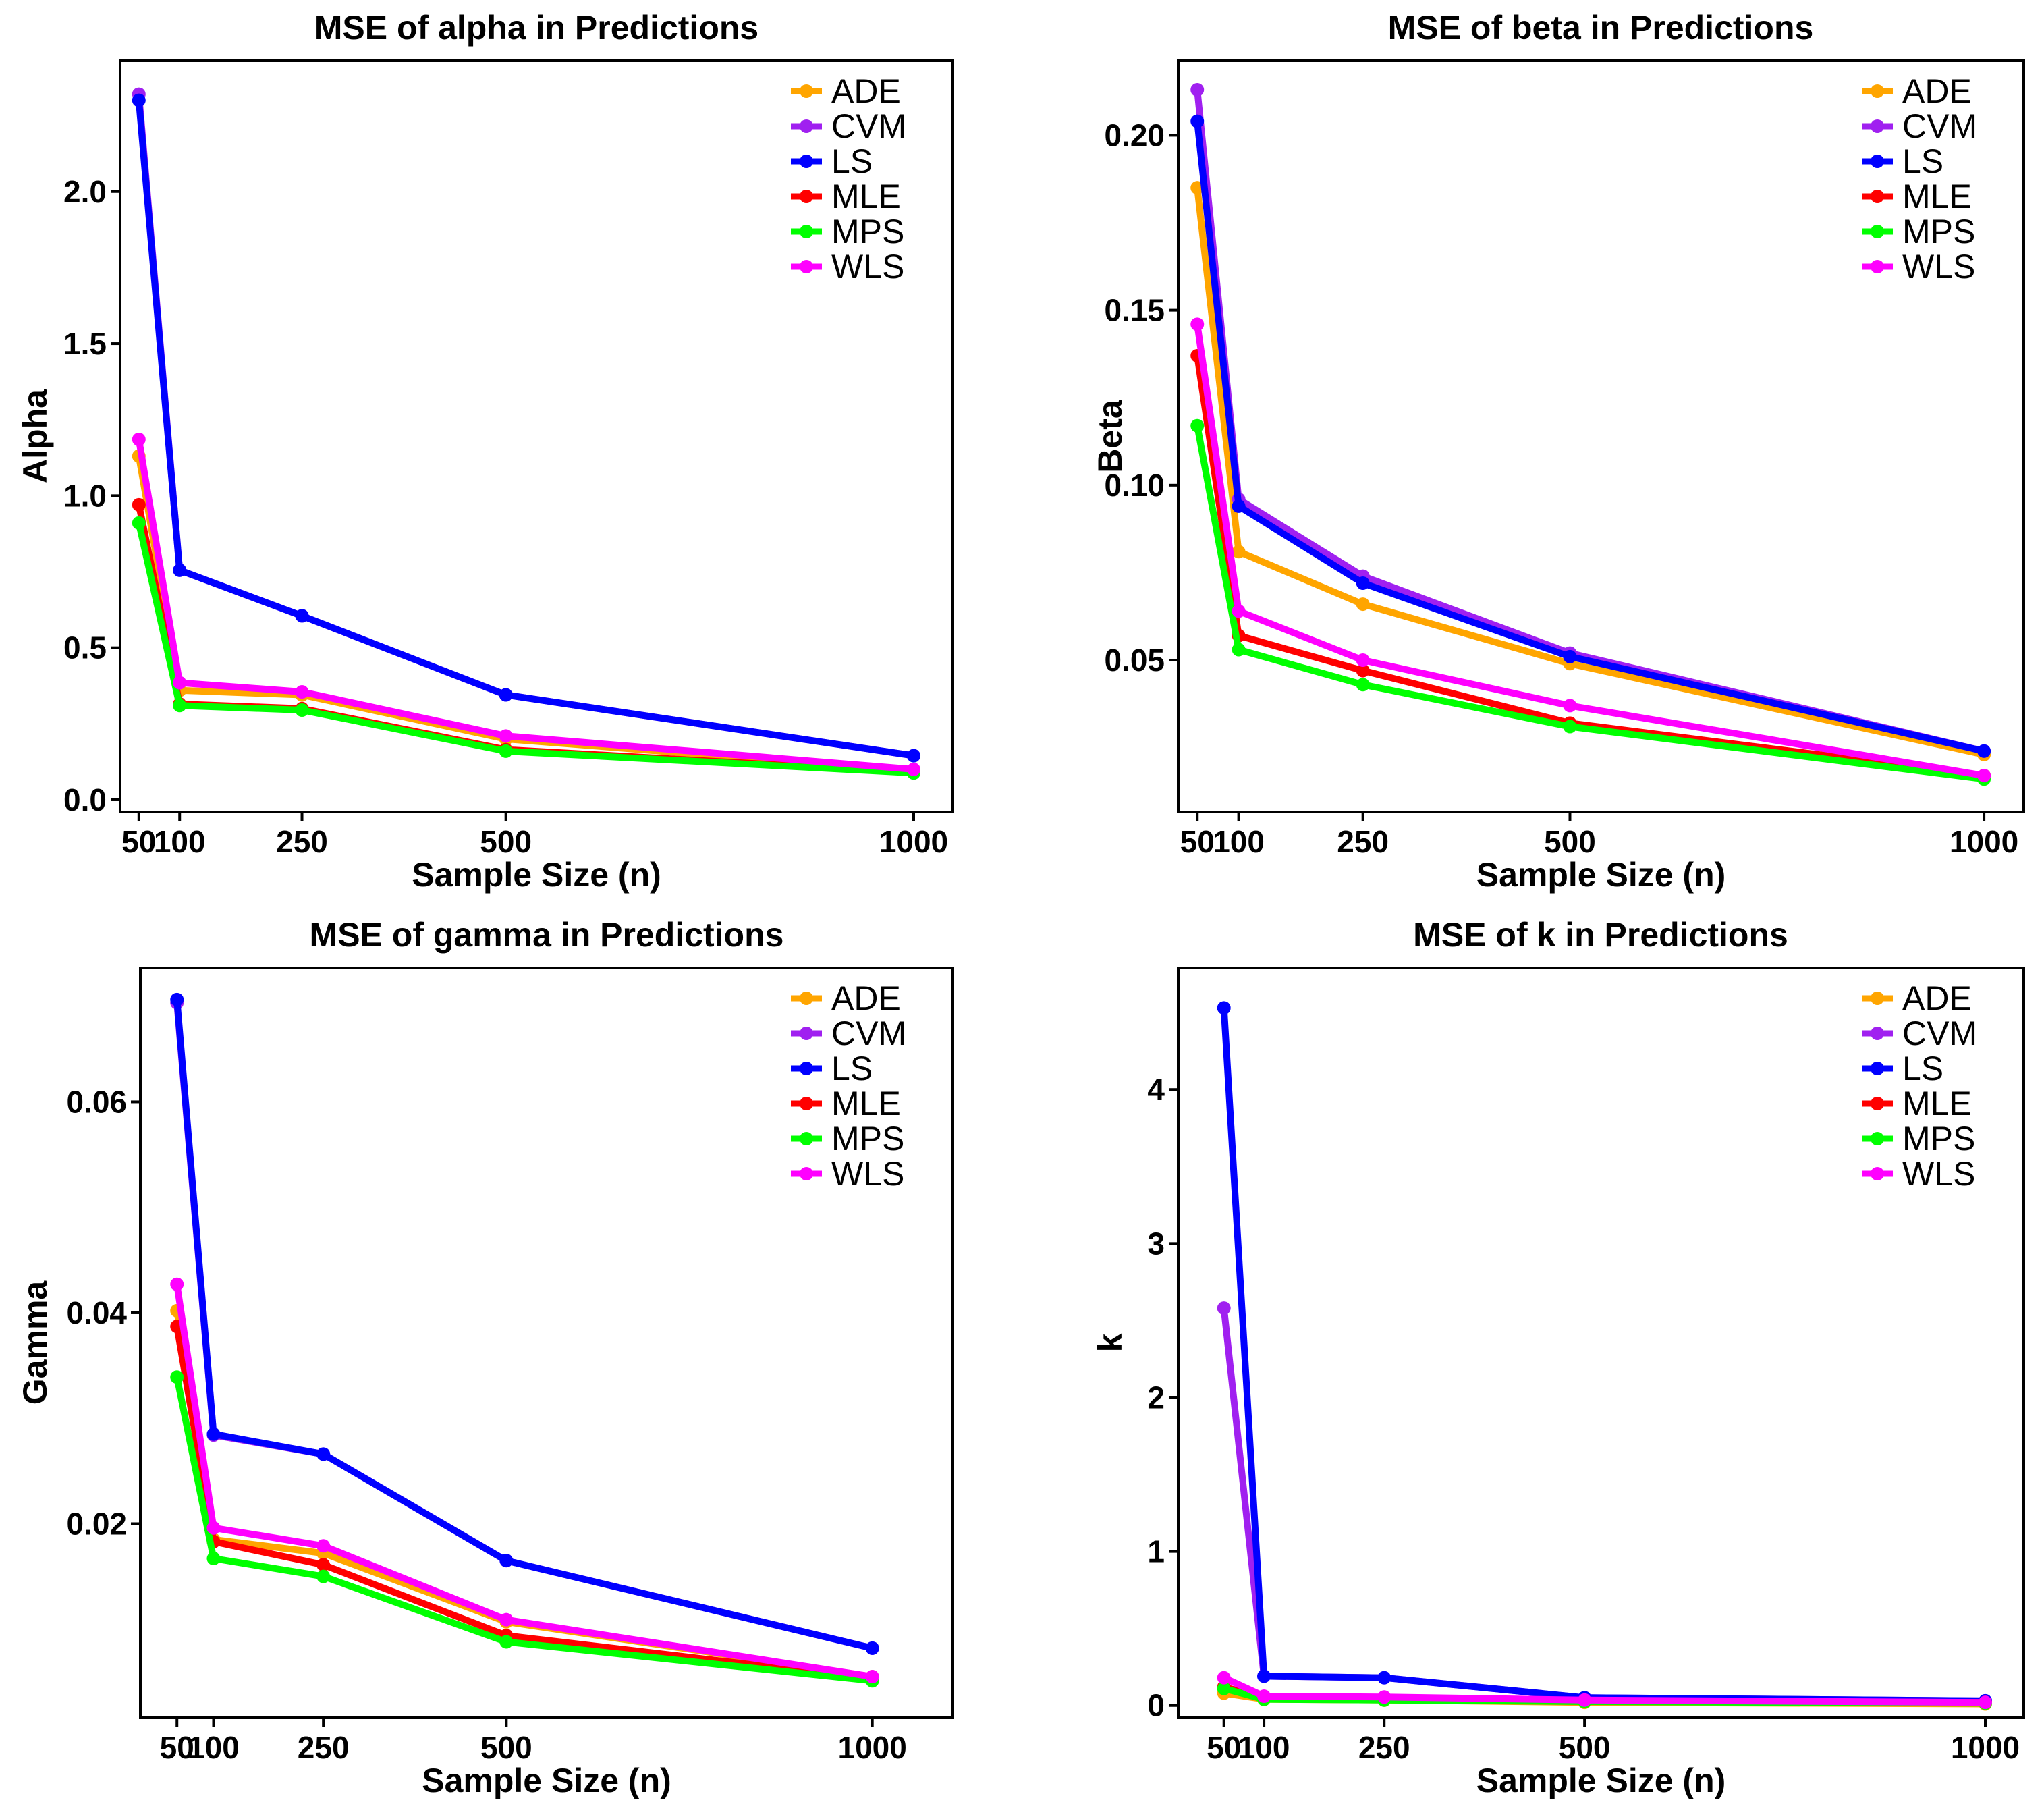 The height and width of the screenshot is (1819, 2044). What do you see at coordinates (97, 1523) in the screenshot?
I see `y-tick-label: 0.02` at bounding box center [97, 1523].